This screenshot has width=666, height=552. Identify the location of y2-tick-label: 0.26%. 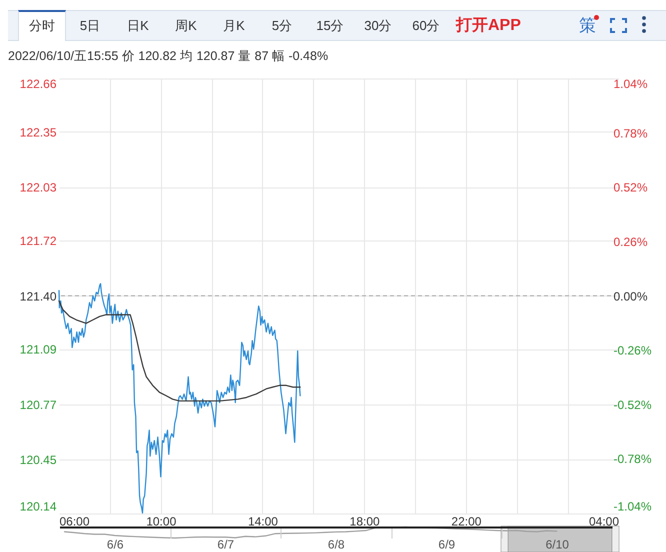
(631, 241).